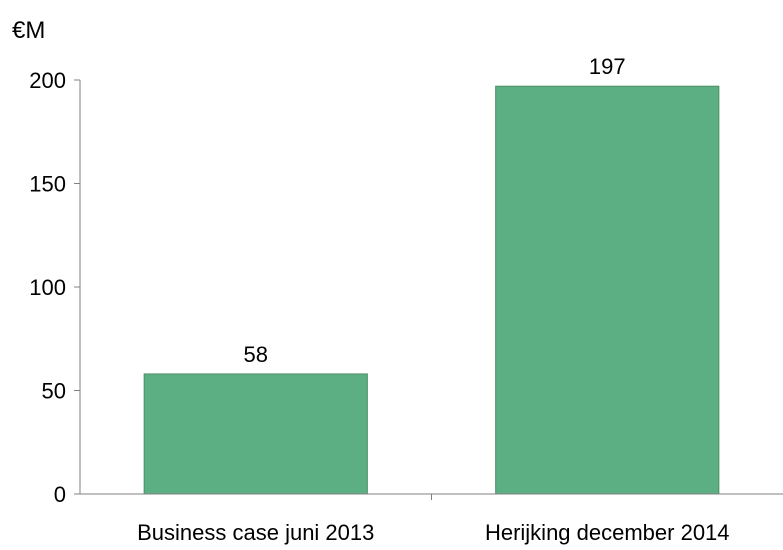 The height and width of the screenshot is (550, 783). What do you see at coordinates (47, 184) in the screenshot?
I see `y-tick-label: 150` at bounding box center [47, 184].